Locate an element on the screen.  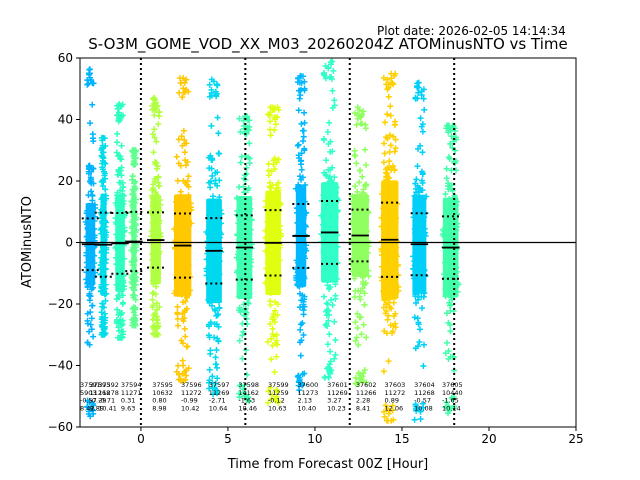
stats-std: 8.98 is located at coordinates (159, 408).